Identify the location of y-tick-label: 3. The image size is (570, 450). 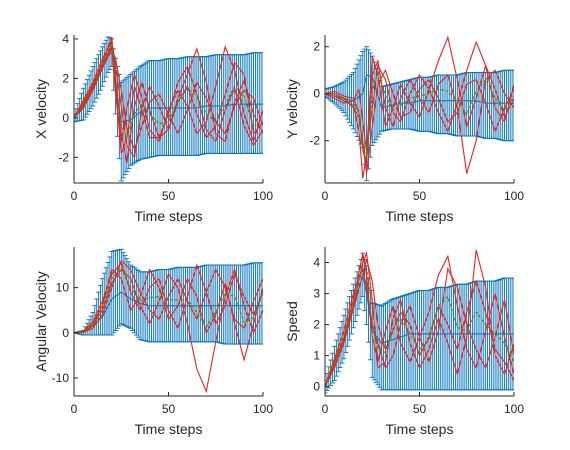
(316, 294).